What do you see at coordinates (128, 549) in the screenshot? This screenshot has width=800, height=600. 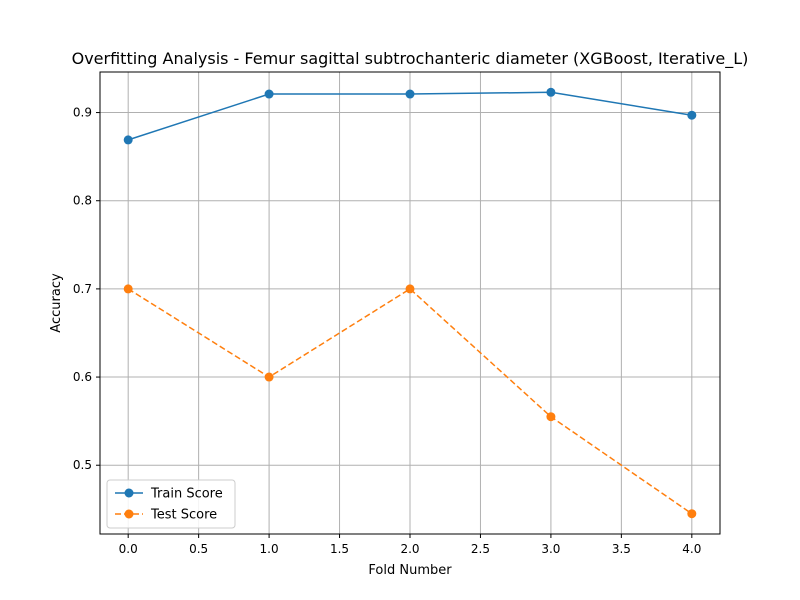 I see `x-tick-label: 0.0` at bounding box center [128, 549].